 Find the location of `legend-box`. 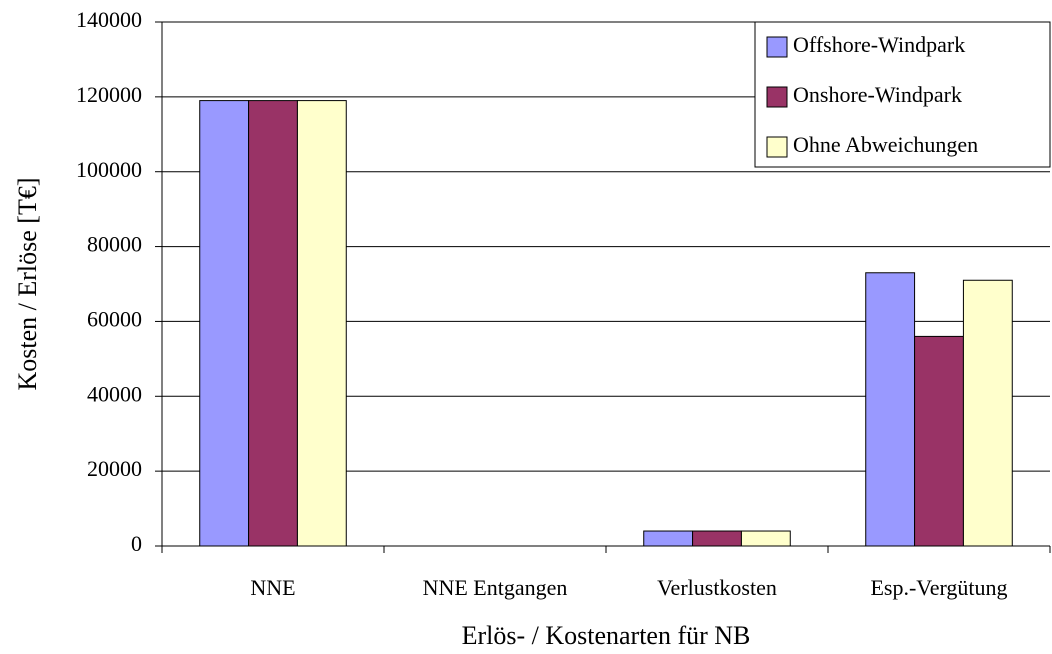

legend-box is located at coordinates (902, 94).